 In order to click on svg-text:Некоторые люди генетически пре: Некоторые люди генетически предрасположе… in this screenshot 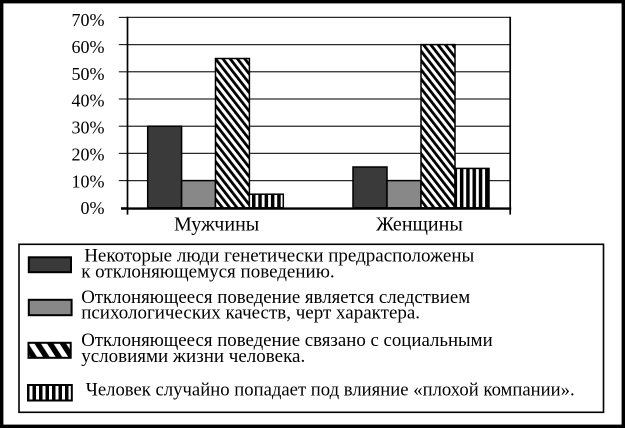, I will do `click(279, 256)`.